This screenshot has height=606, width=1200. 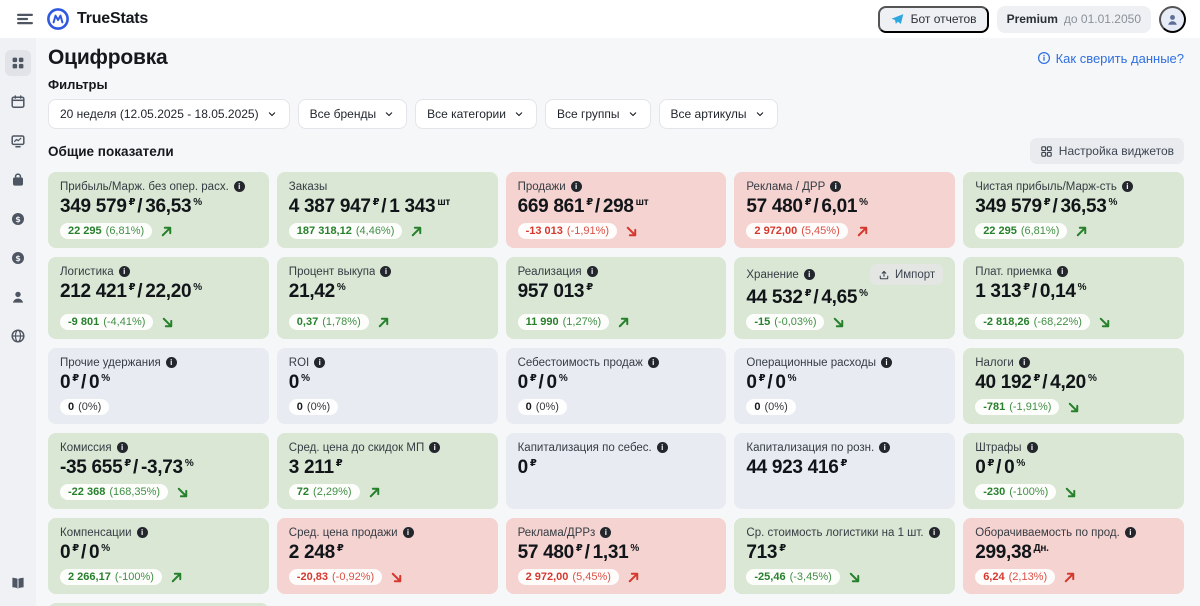 What do you see at coordinates (555, 291) in the screenshot?
I see `metric-value: 957 013 ₽` at bounding box center [555, 291].